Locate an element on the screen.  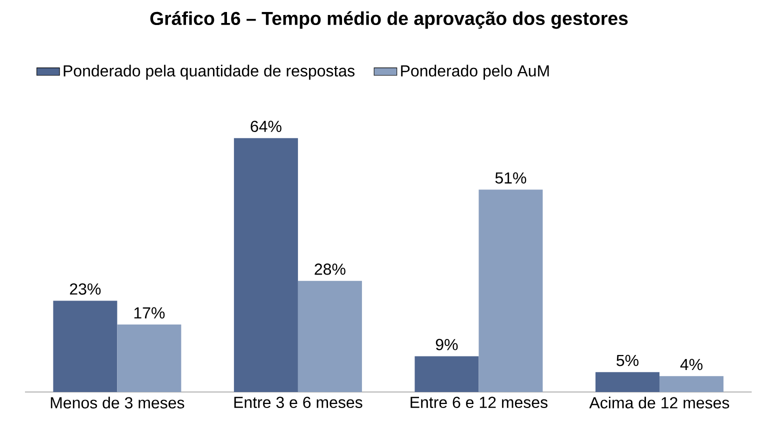
x-tick-label: Entre 6 e 12 meses is located at coordinates (479, 402).